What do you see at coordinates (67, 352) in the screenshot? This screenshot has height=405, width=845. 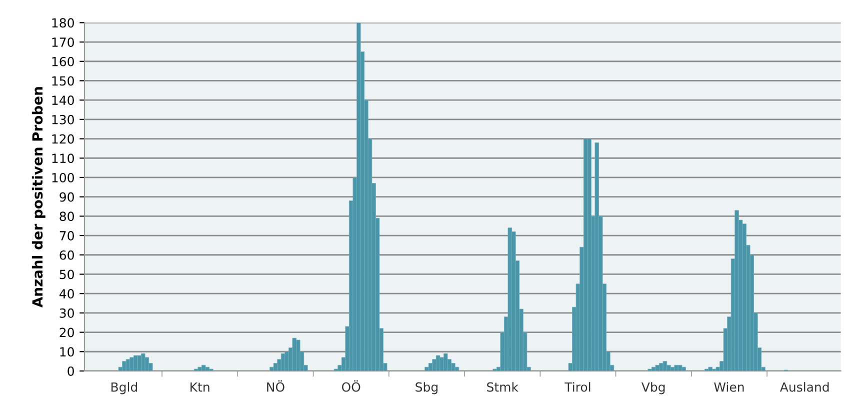 I see `y-tick-label: 10` at bounding box center [67, 352].